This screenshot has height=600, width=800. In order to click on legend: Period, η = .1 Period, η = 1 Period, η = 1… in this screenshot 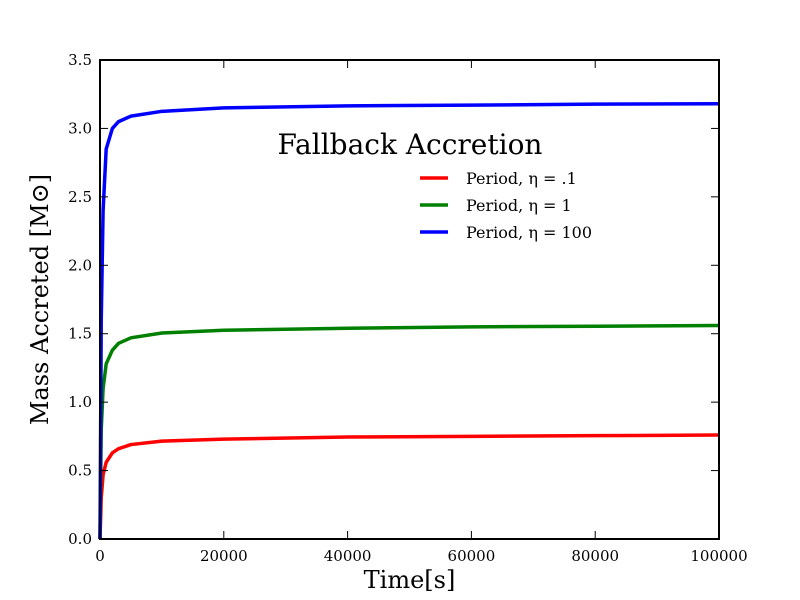, I will do `click(506, 205)`.